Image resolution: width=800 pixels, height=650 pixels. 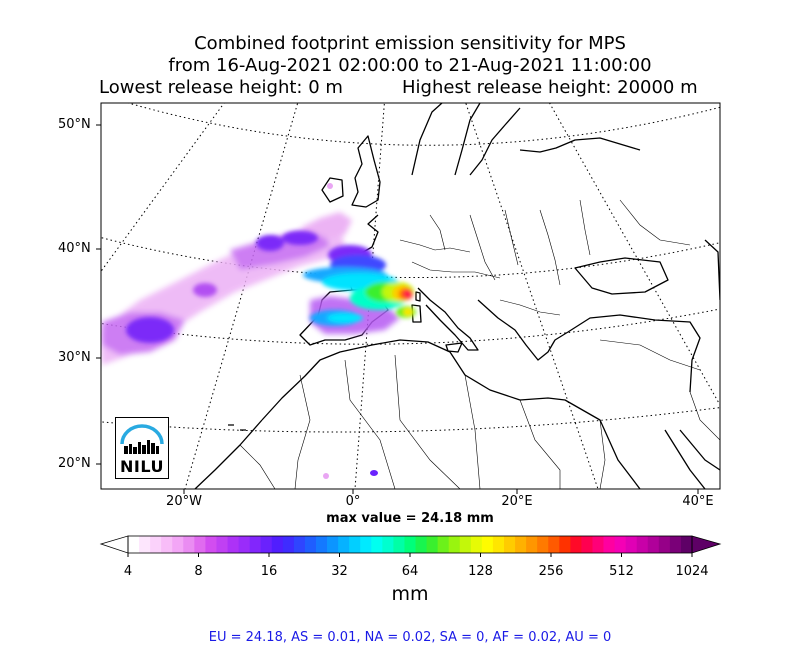 I want to click on colorbar-tick-label: 4, so click(x=128, y=571).